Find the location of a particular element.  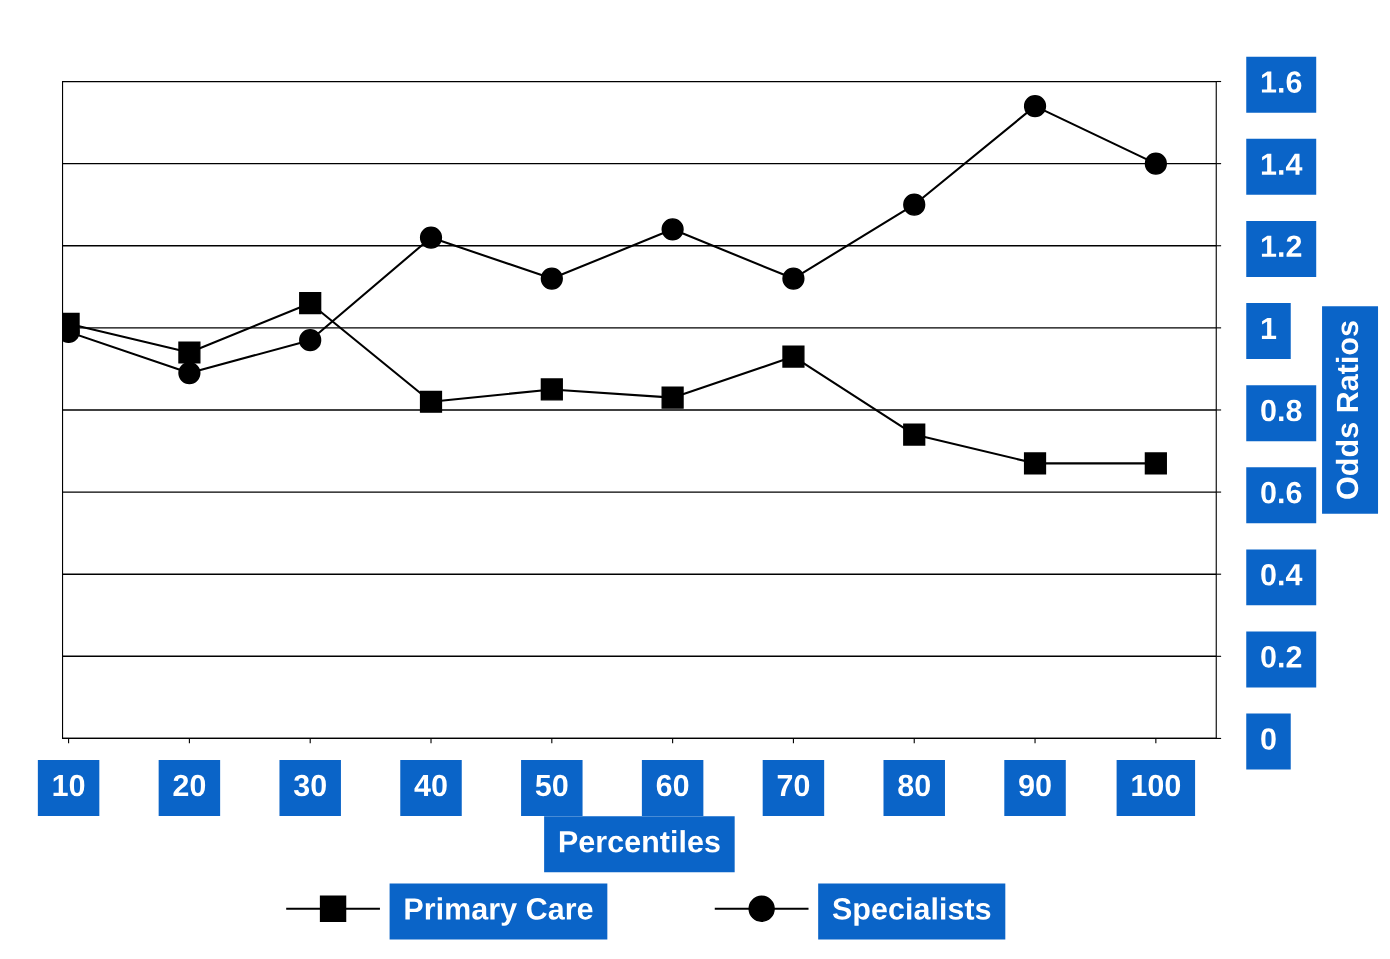

x-tick-label: 20 is located at coordinates (189, 785).